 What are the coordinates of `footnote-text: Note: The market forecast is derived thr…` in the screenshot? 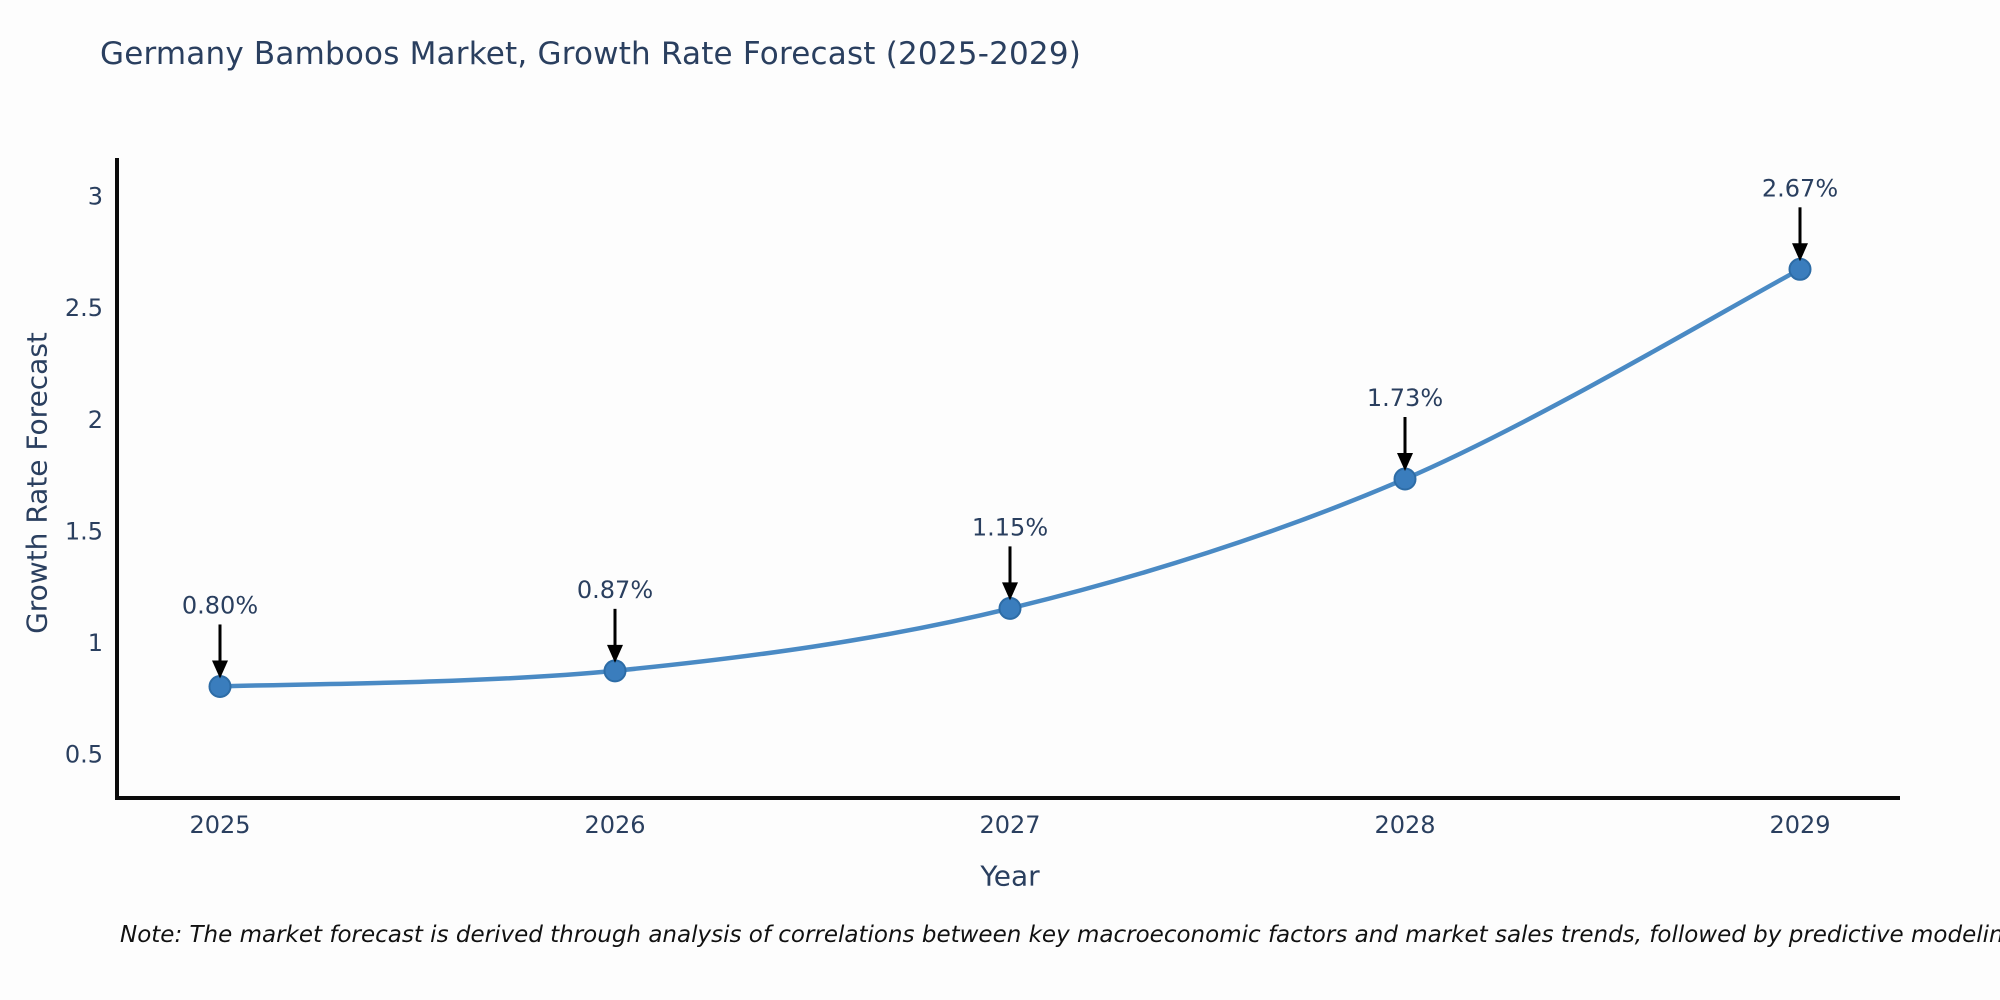 It's located at (1060, 935).